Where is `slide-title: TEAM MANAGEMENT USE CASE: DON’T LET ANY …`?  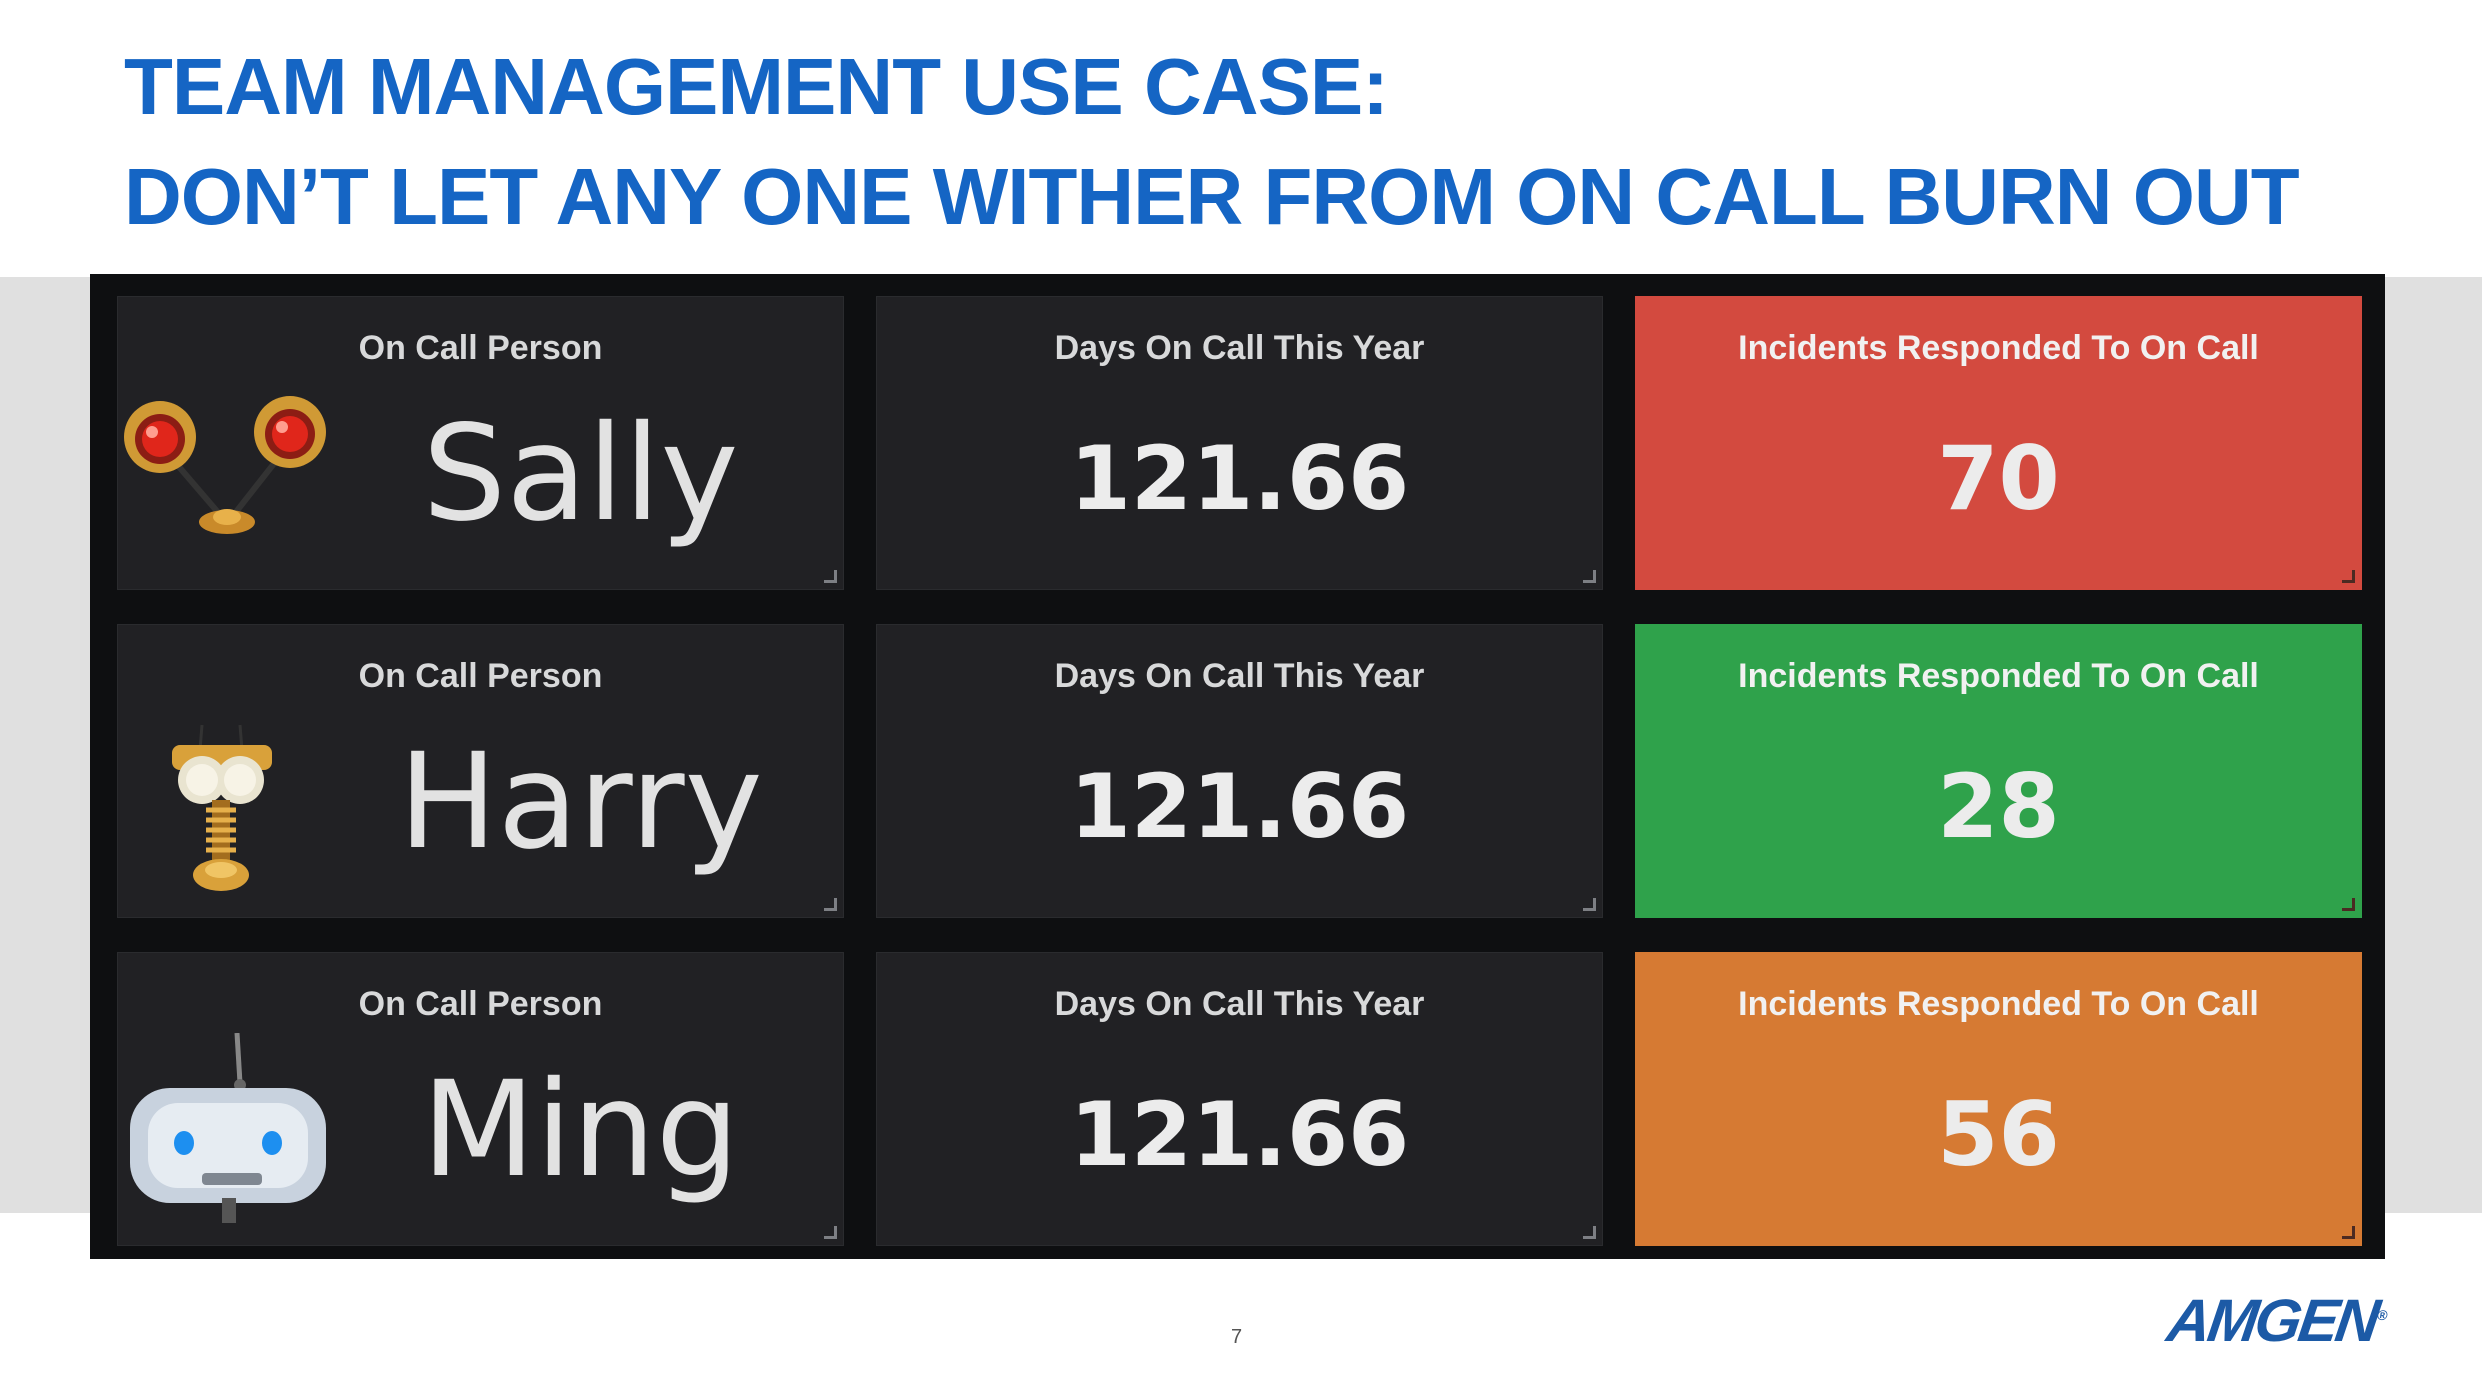 slide-title: TEAM MANAGEMENT USE CASE: DON’T LET ANY … is located at coordinates (1212, 142).